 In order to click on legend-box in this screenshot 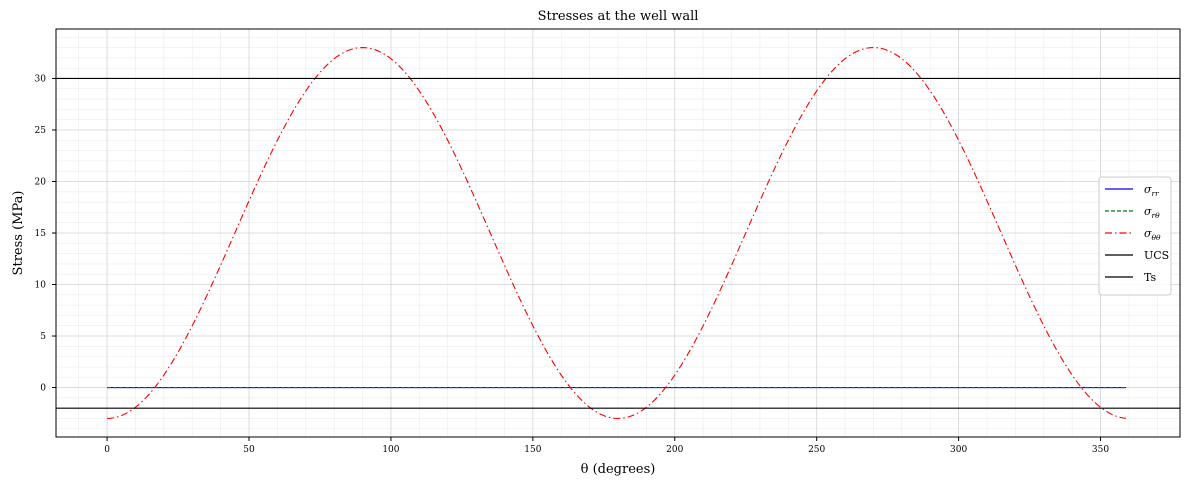, I will do `click(1135, 236)`.